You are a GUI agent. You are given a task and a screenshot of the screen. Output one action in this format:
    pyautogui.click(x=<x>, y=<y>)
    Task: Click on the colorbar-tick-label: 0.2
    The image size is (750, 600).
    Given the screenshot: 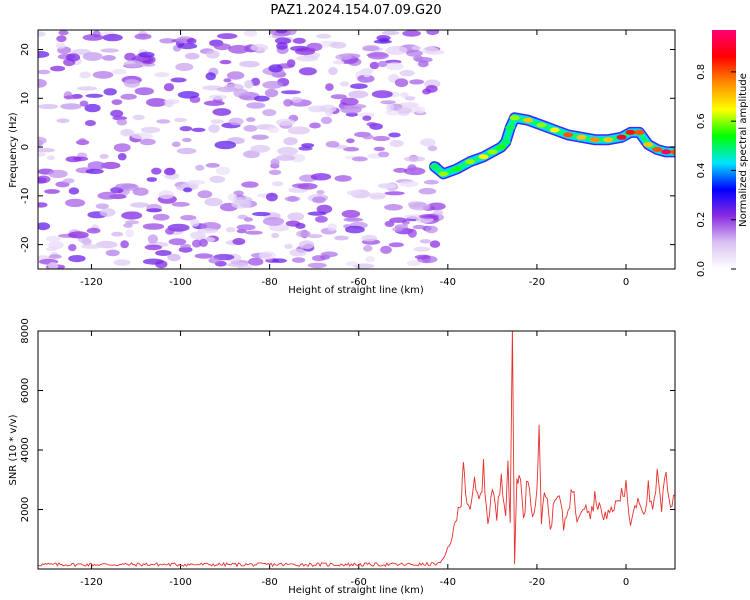 What is the action you would take?
    pyautogui.click(x=701, y=220)
    